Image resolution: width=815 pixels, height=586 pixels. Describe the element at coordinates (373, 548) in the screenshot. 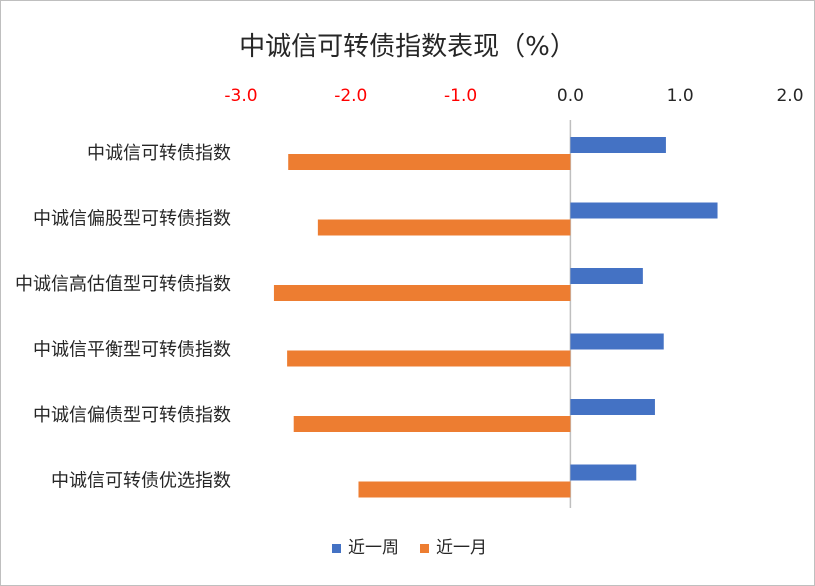

I see `legend-label: 近一周` at that location.